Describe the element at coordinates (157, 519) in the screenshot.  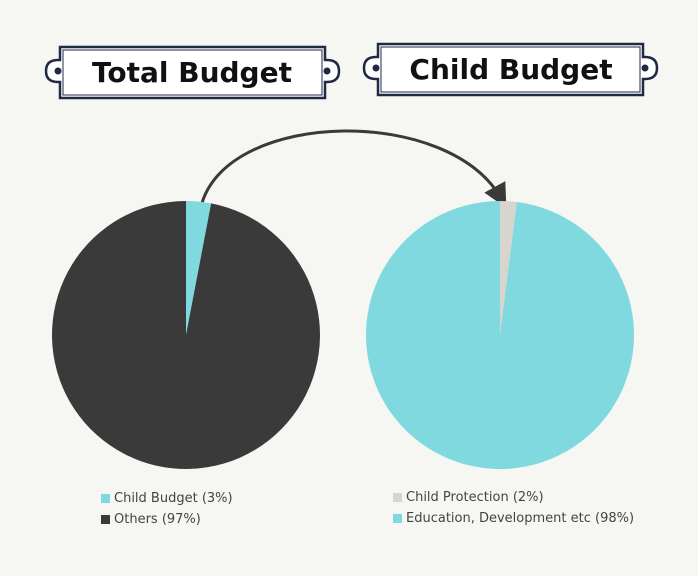
I see `legend-label: Others (97%)` at that location.